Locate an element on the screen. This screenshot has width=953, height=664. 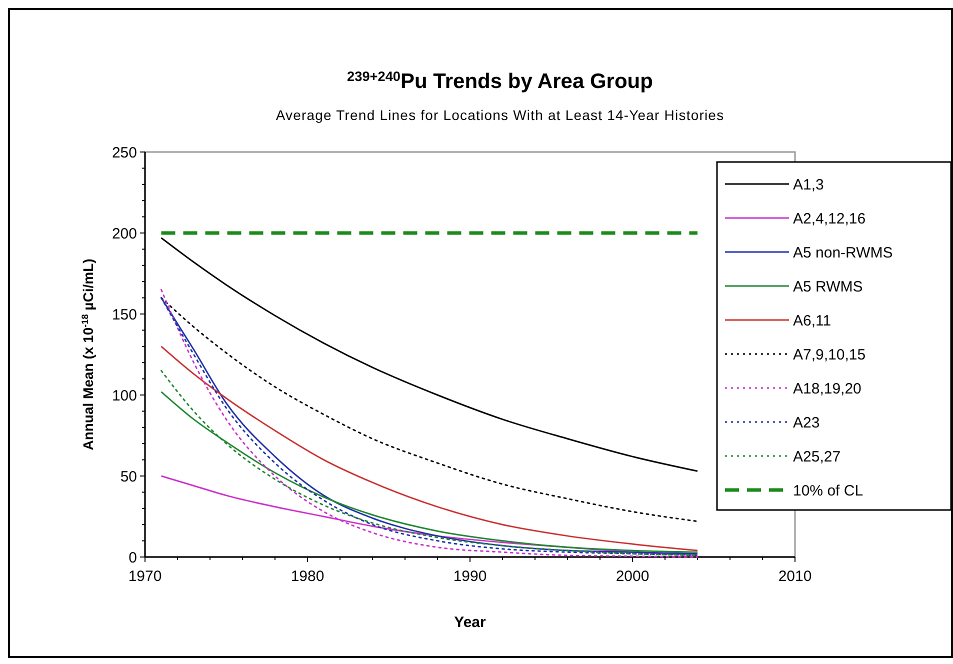
legend-label: A2,4,12,16 is located at coordinates (829, 219).